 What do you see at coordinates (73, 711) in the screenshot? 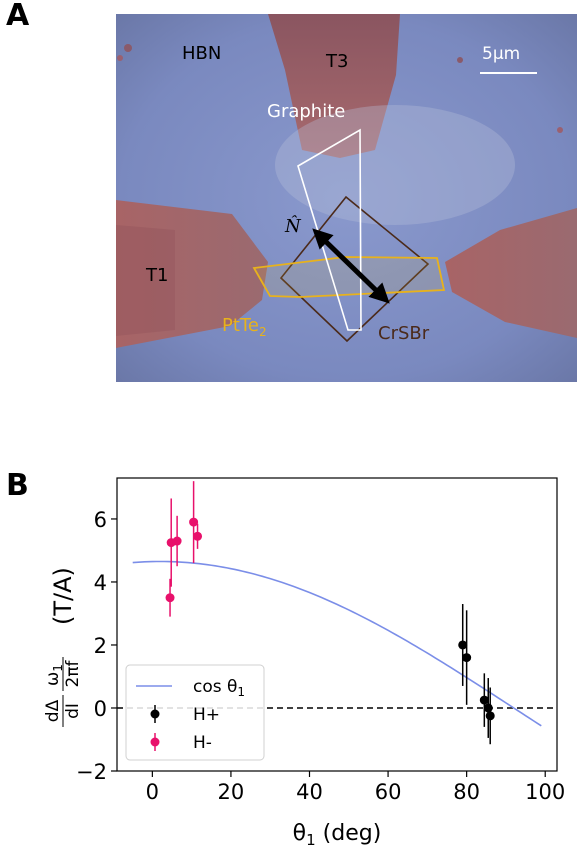
I see `ylabel-frac-bottom: dI` at bounding box center [73, 711].